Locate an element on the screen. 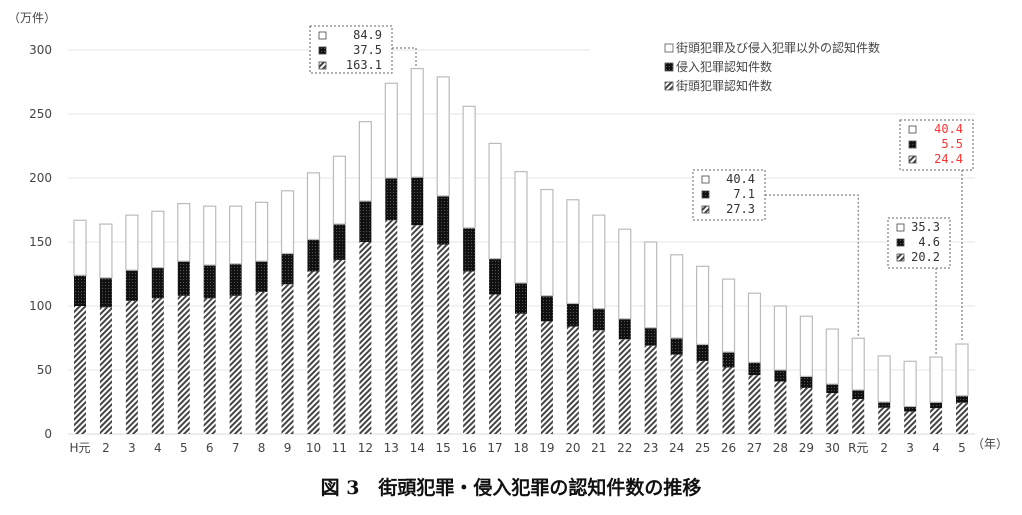 Image resolution: width=1022 pixels, height=515 pixels. x-tick-label: 20 is located at coordinates (572, 448).